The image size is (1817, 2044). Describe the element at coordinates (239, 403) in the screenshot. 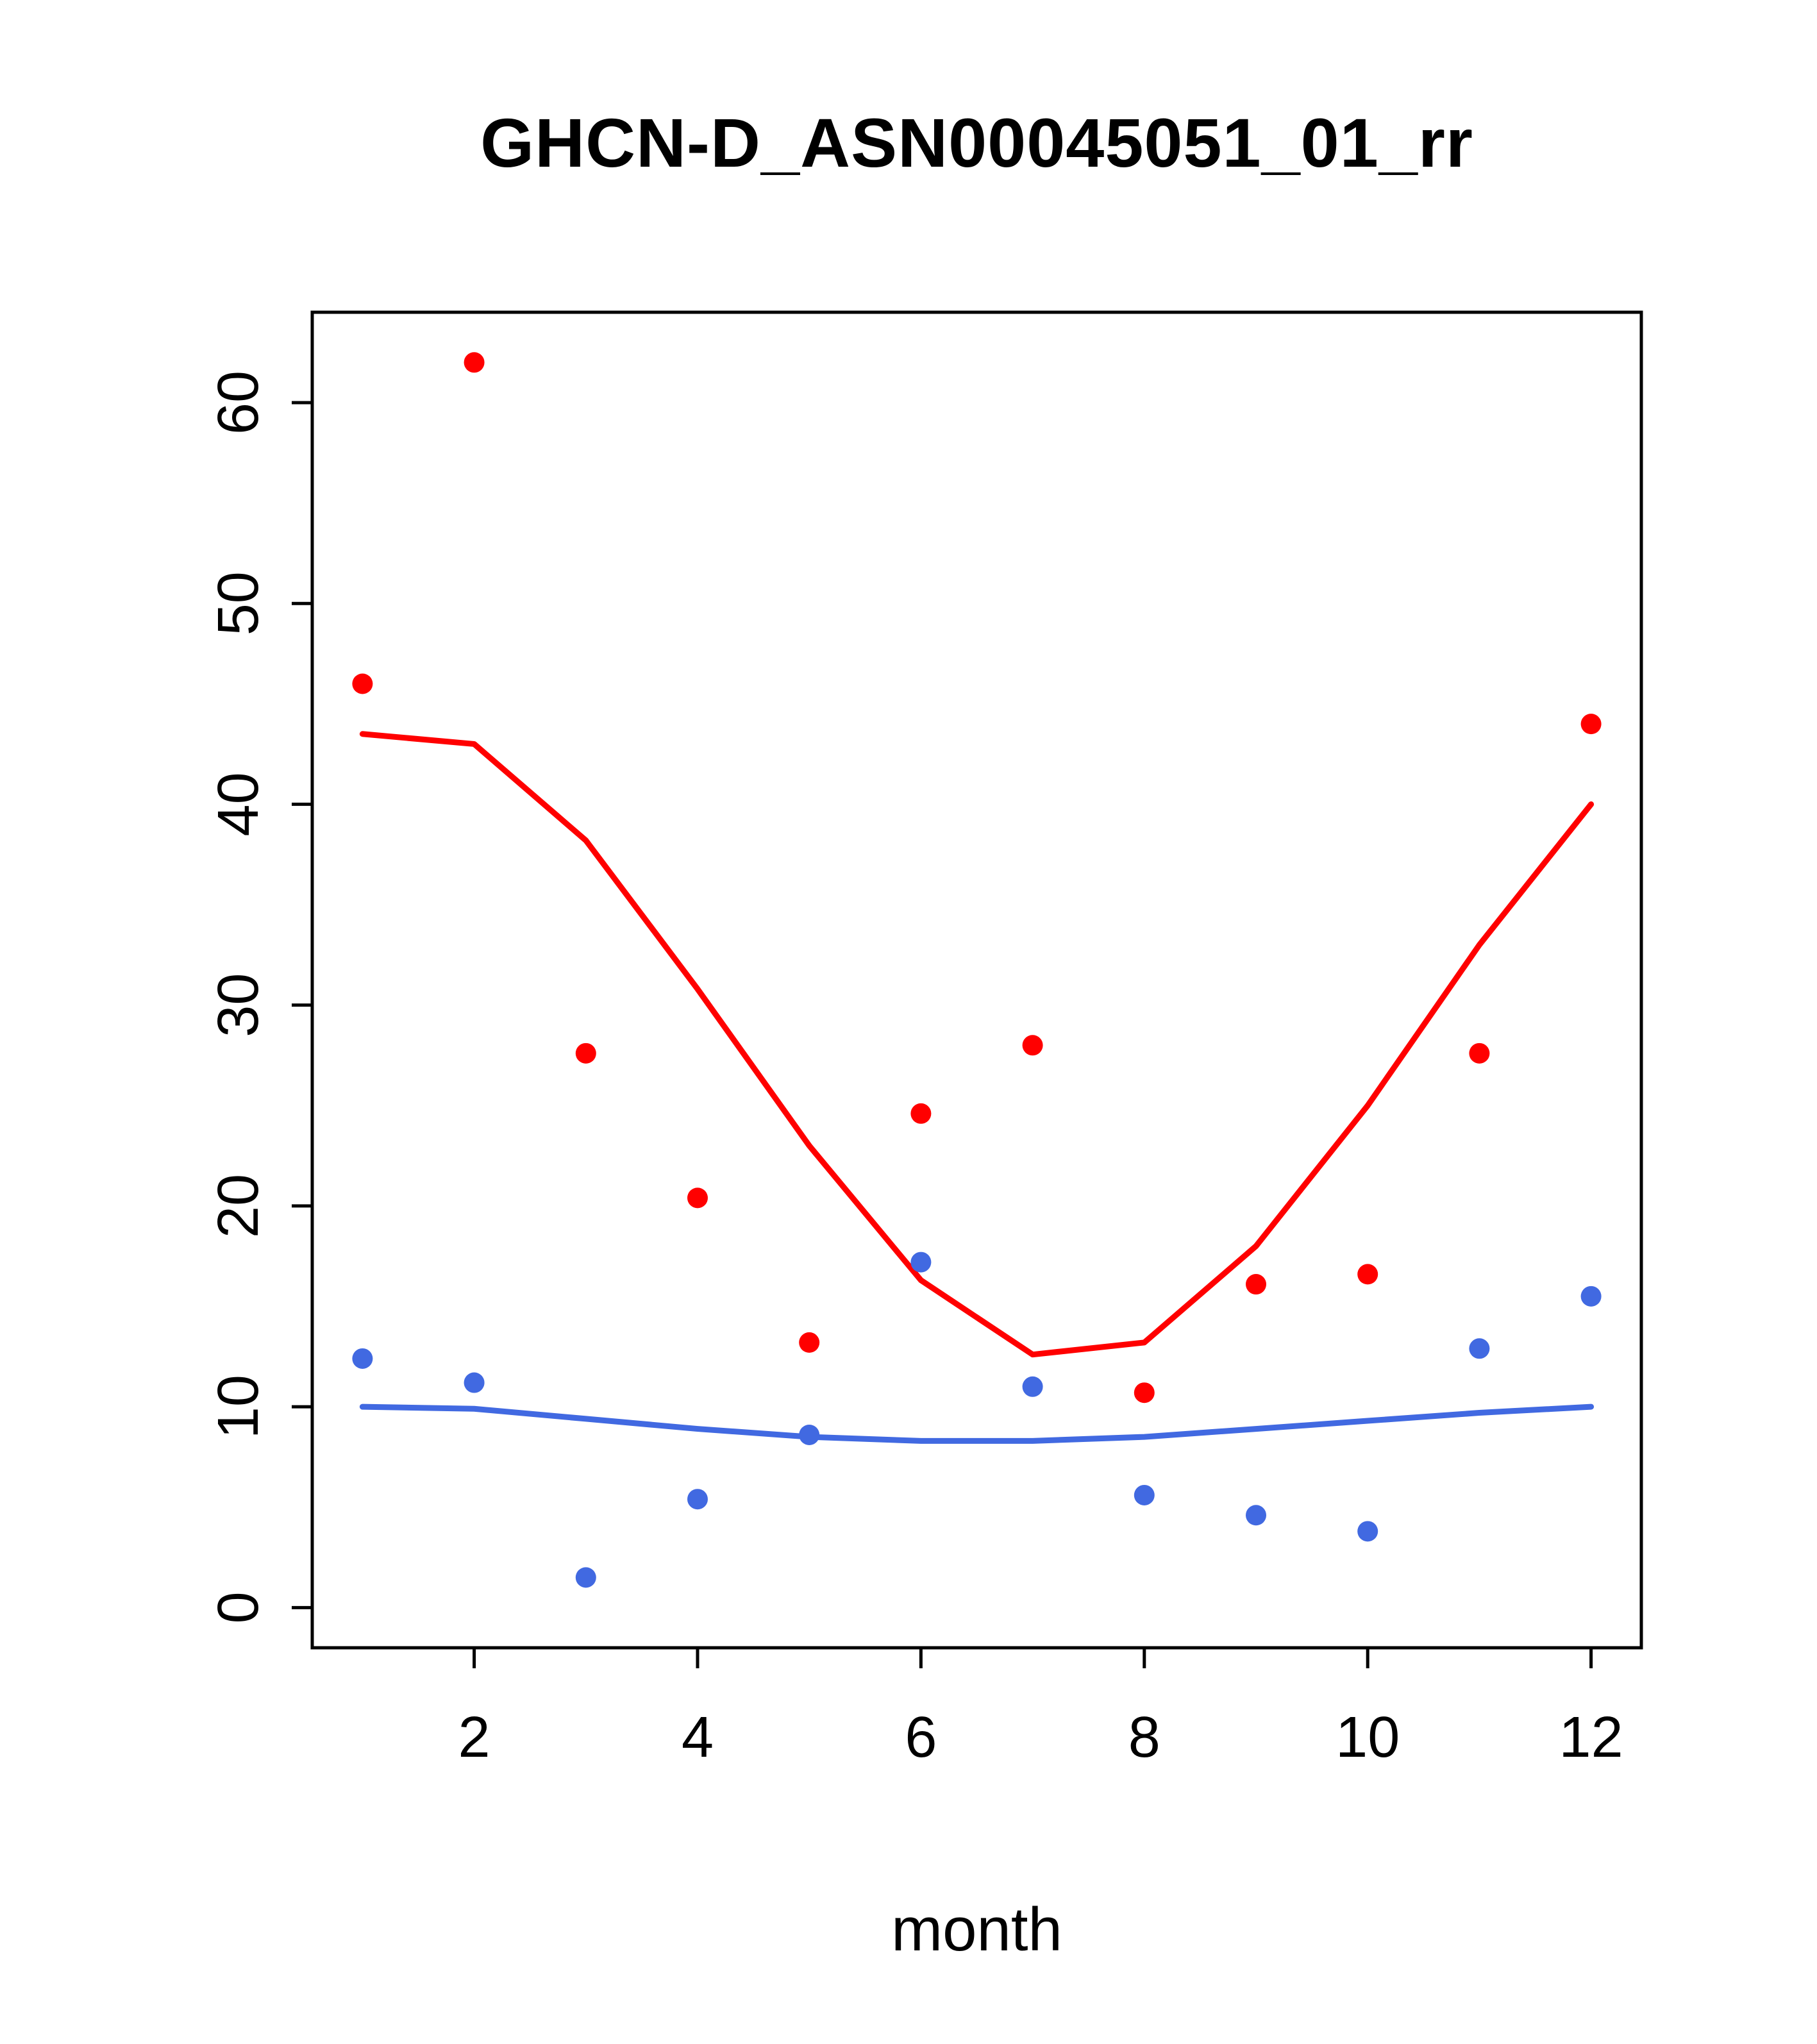

I see `y-tick-label: 60` at that location.